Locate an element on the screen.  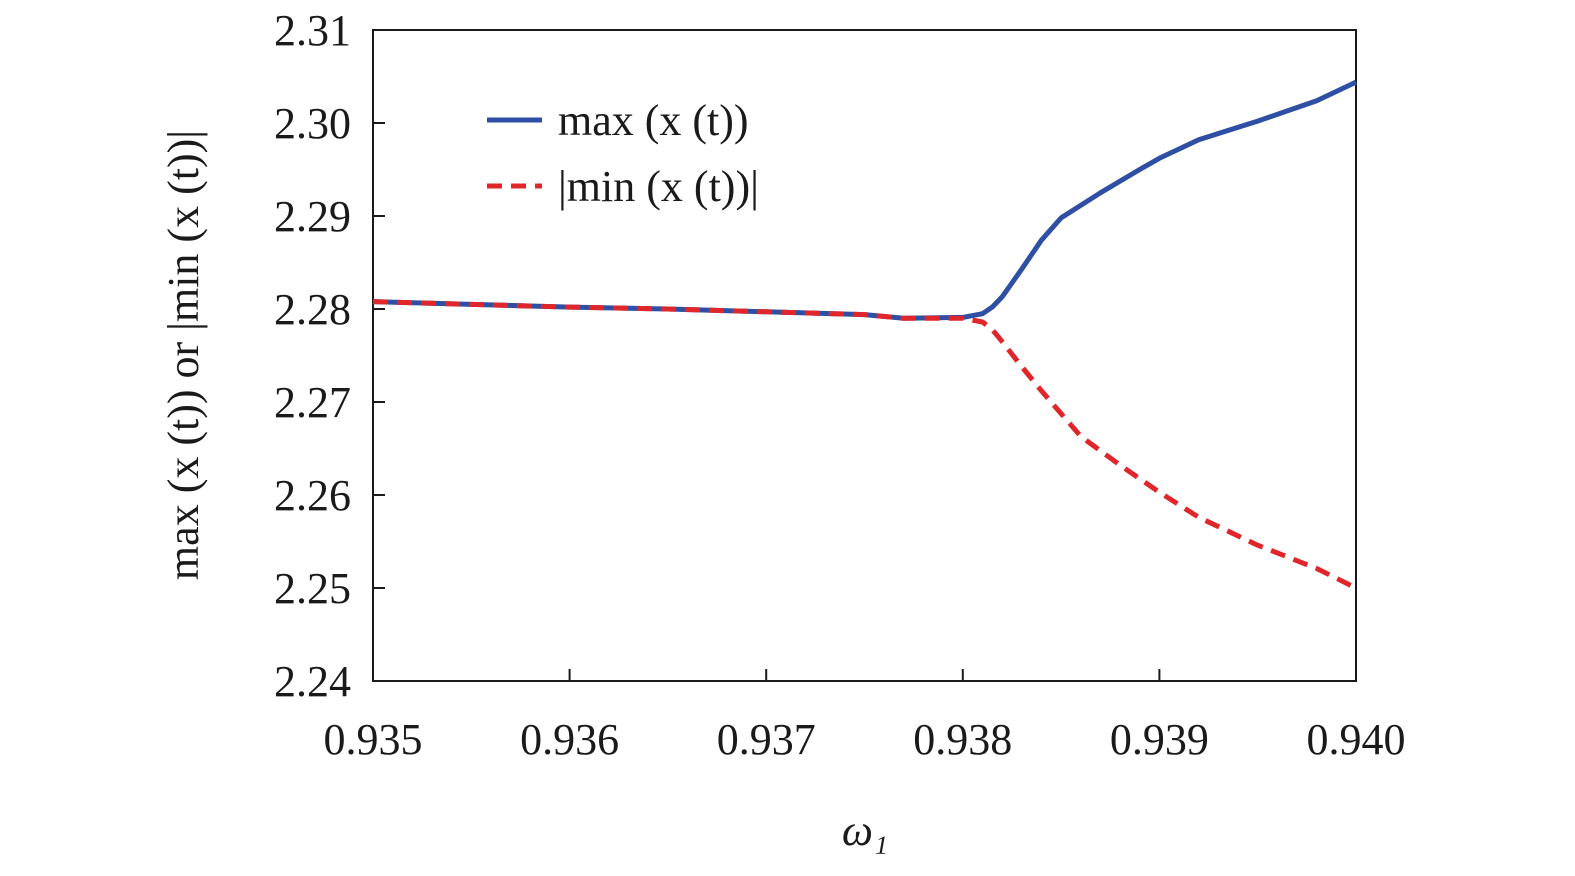
x-axis-label: ω₁ is located at coordinates (865, 830).